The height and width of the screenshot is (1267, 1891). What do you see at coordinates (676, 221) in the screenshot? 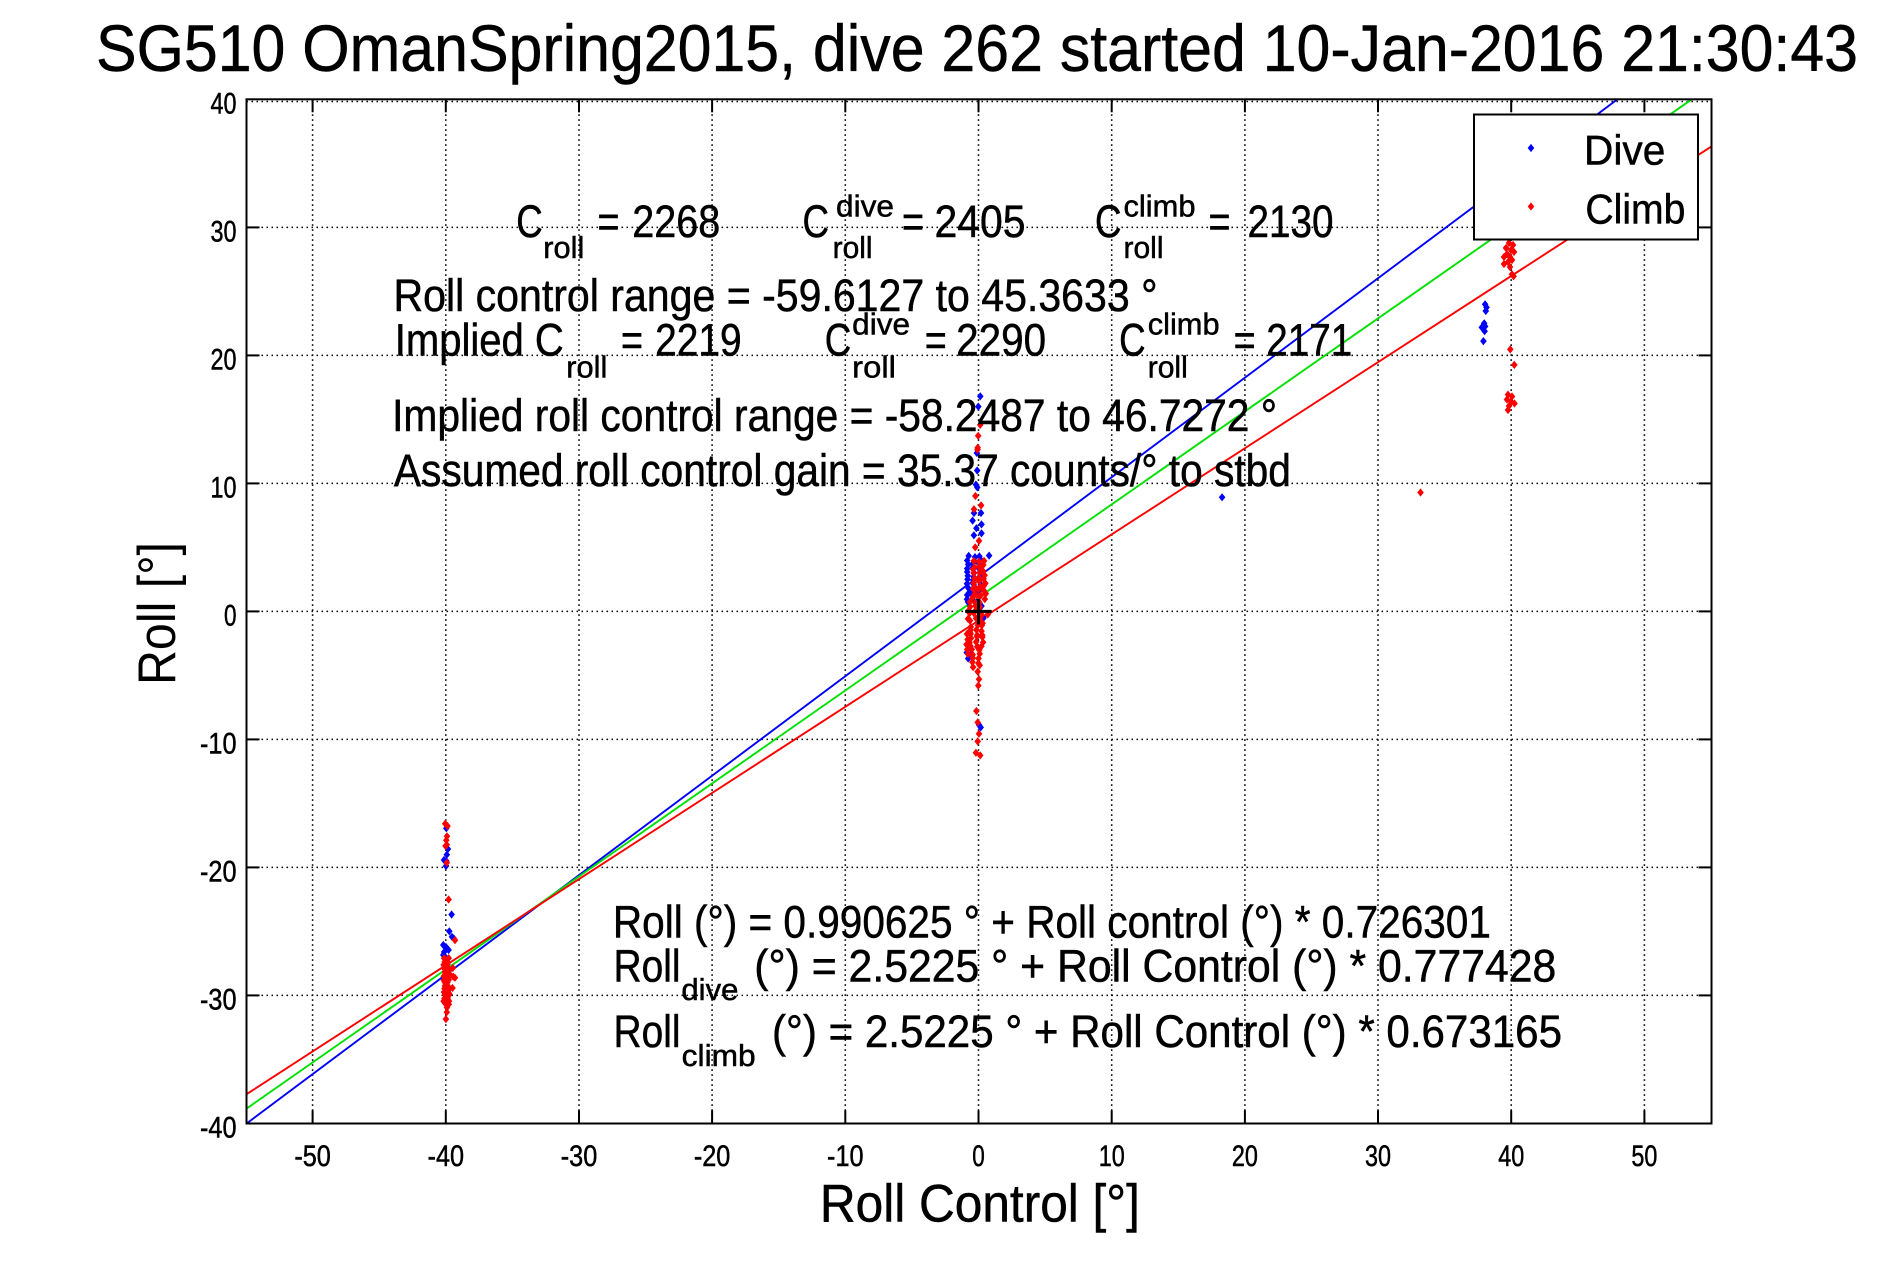
I see `svg-text: 2268` at bounding box center [676, 221].